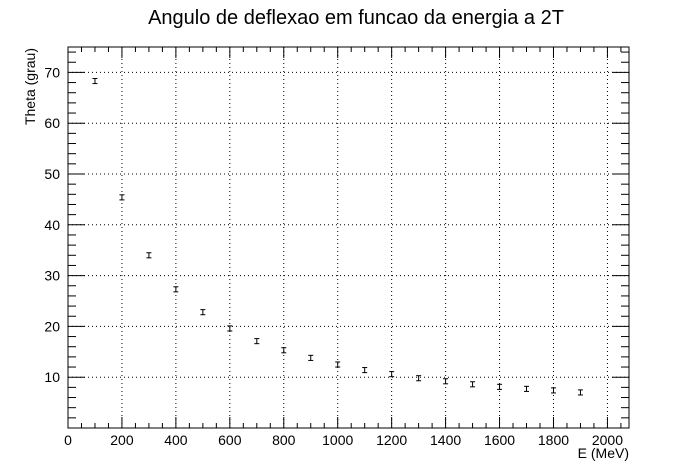  What do you see at coordinates (52, 123) in the screenshot?
I see `y-tick-label: 60` at bounding box center [52, 123].